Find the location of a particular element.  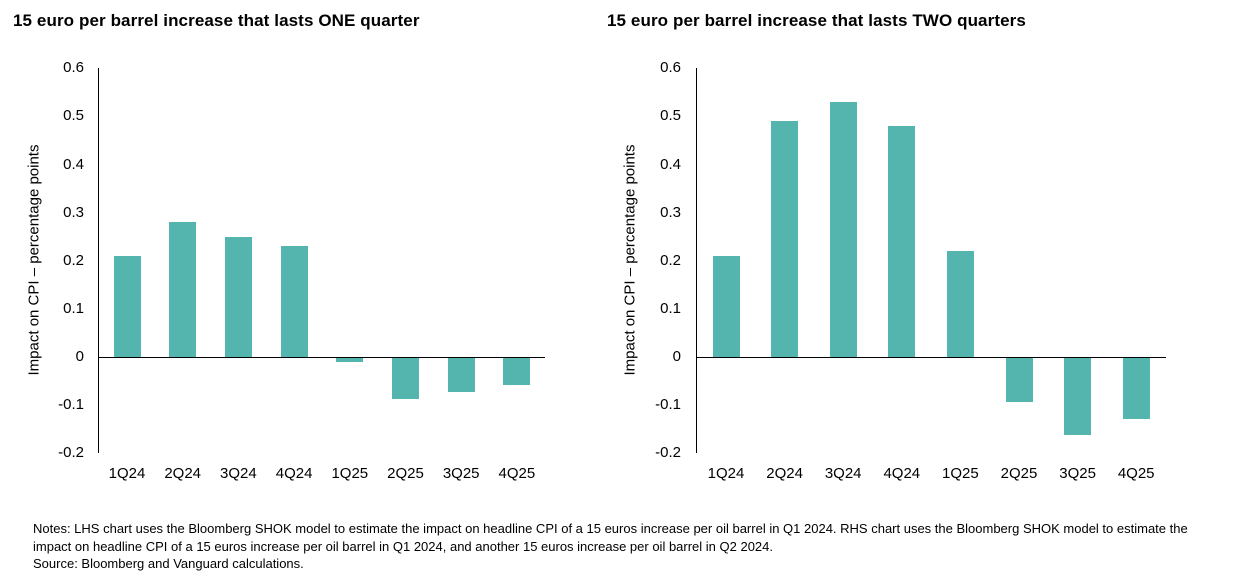

y-tick-label-left: -0.1 is located at coordinates (71, 405).